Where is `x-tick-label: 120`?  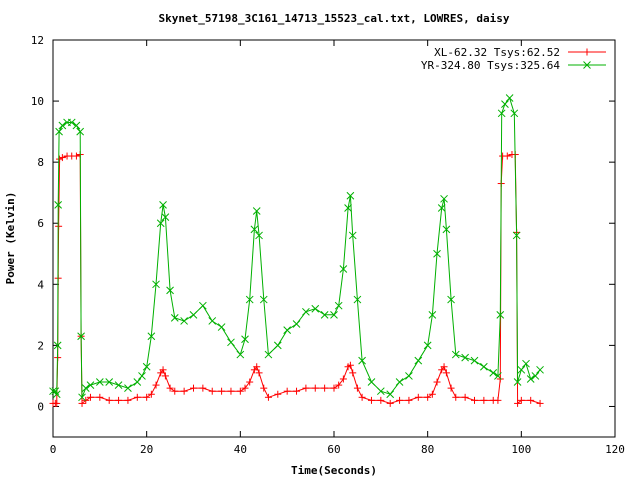 x-tick-label: 120 is located at coordinates (615, 449).